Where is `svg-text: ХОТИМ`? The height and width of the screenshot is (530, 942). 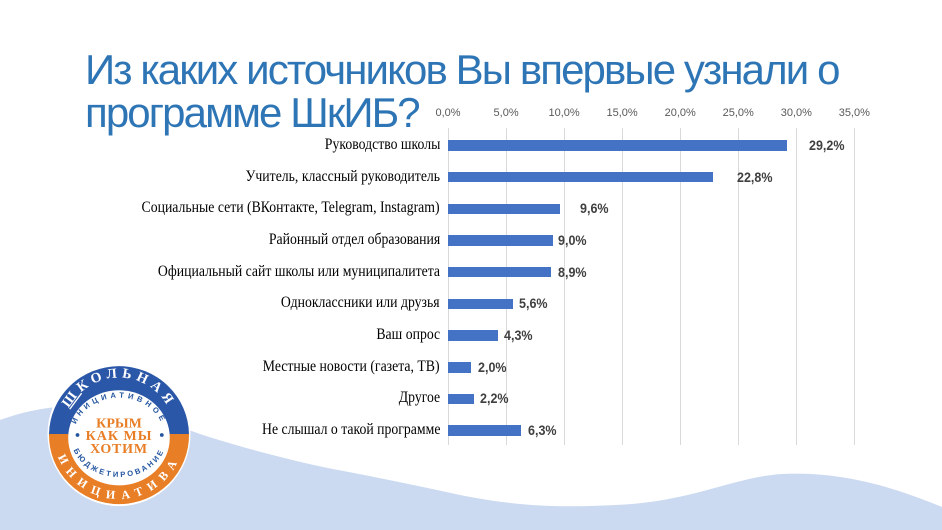 svg-text: ХОТИМ is located at coordinates (119, 449).